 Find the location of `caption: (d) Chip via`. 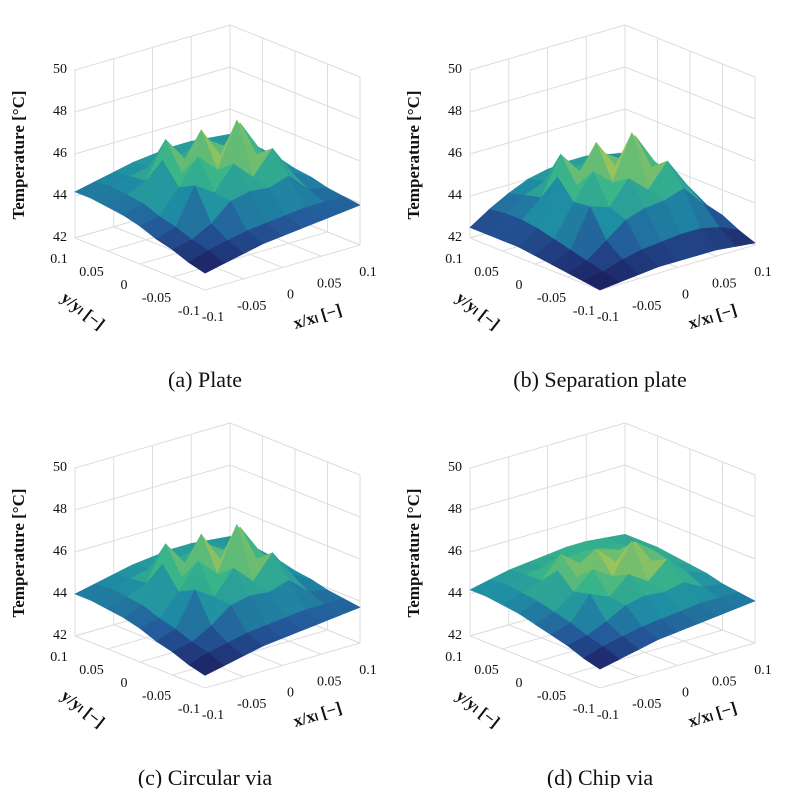

caption: (d) Chip via is located at coordinates (600, 776).